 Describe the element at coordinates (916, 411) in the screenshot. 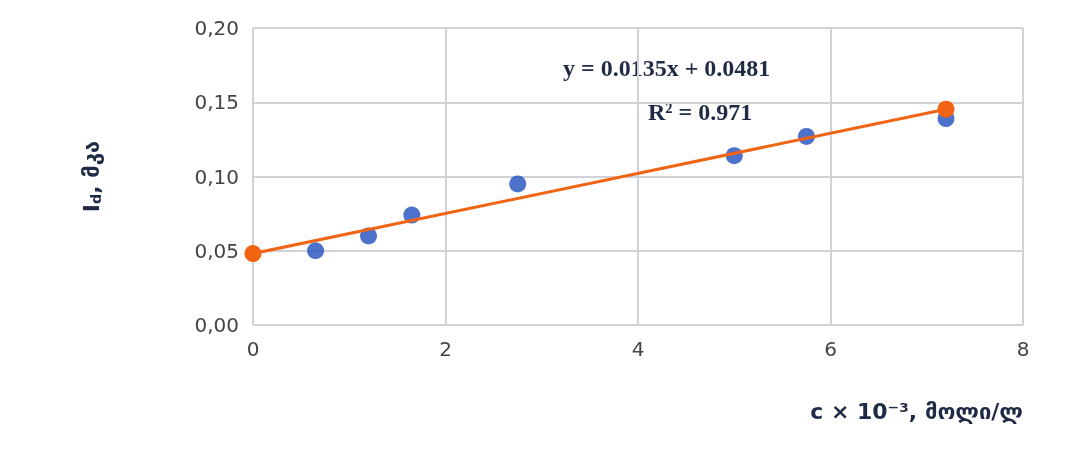

I see `x-axis-title: c × 10⁻³, მოლი/ლ` at that location.